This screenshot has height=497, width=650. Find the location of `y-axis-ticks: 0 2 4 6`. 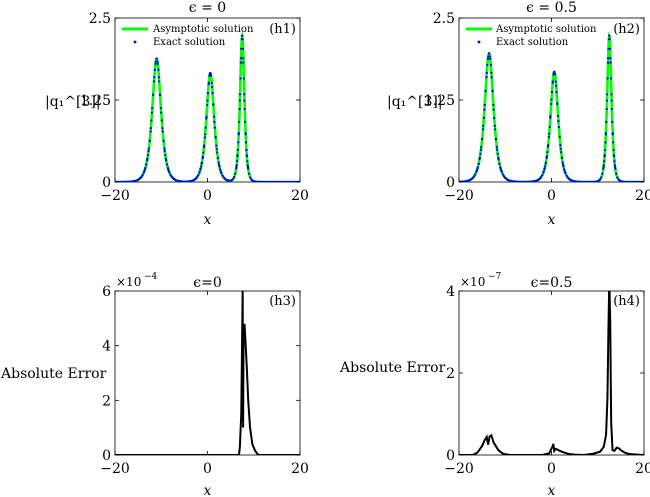

y-axis-ticks: 0 2 4 6 is located at coordinates (201, 374).